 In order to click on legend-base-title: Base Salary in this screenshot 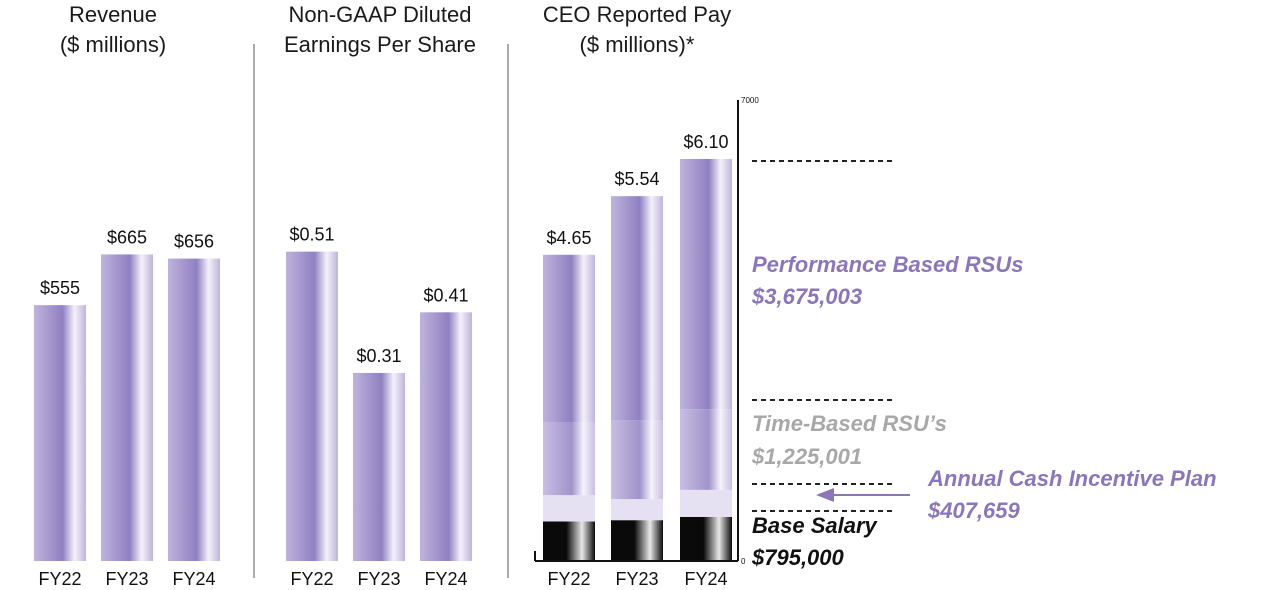, I will do `click(815, 525)`.